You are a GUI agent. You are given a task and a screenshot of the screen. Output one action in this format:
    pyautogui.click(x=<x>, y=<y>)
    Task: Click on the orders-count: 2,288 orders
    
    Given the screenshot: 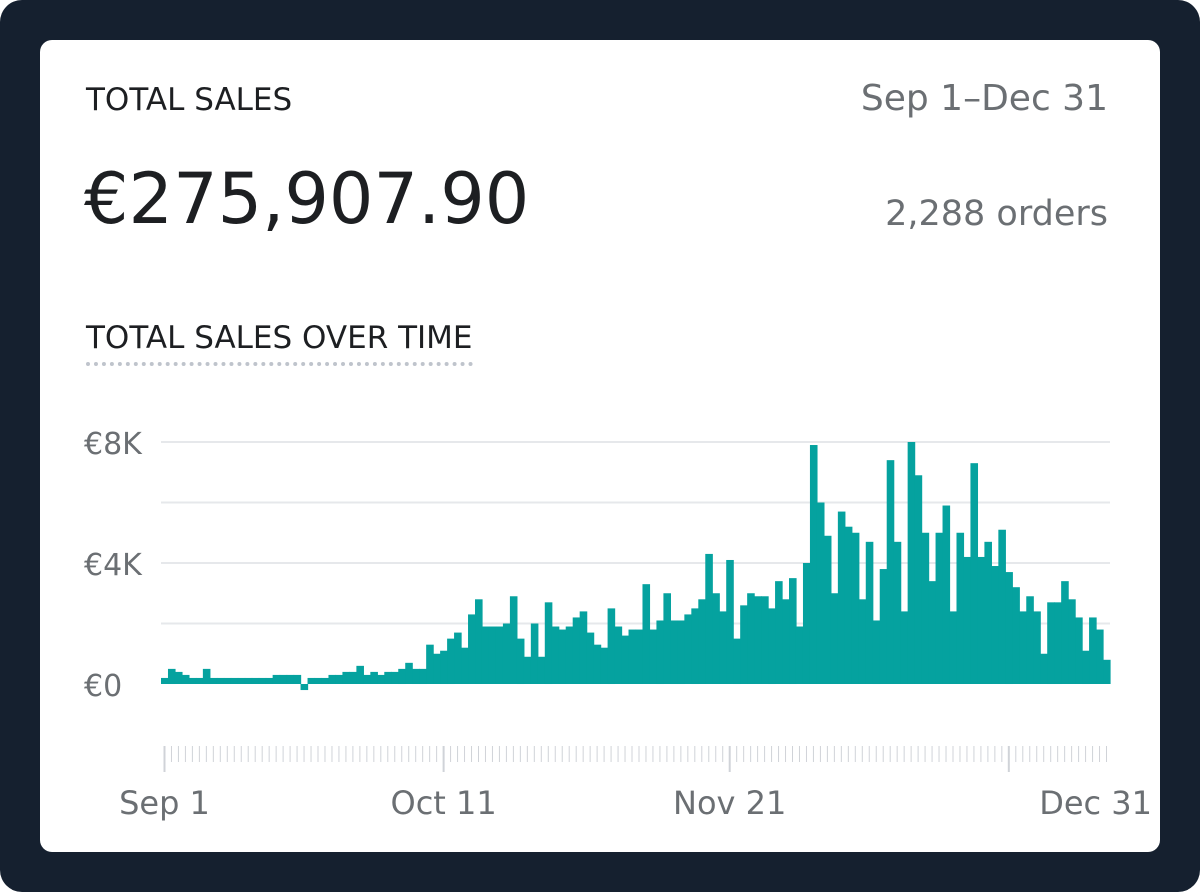 What is the action you would take?
    pyautogui.click(x=996, y=214)
    